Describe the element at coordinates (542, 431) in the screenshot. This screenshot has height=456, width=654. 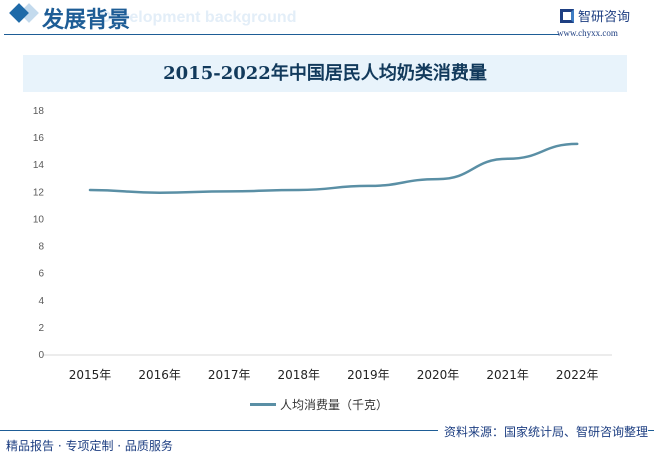
I see `source-note: 资料来源：国家统计局、智研咨询整理` at that location.